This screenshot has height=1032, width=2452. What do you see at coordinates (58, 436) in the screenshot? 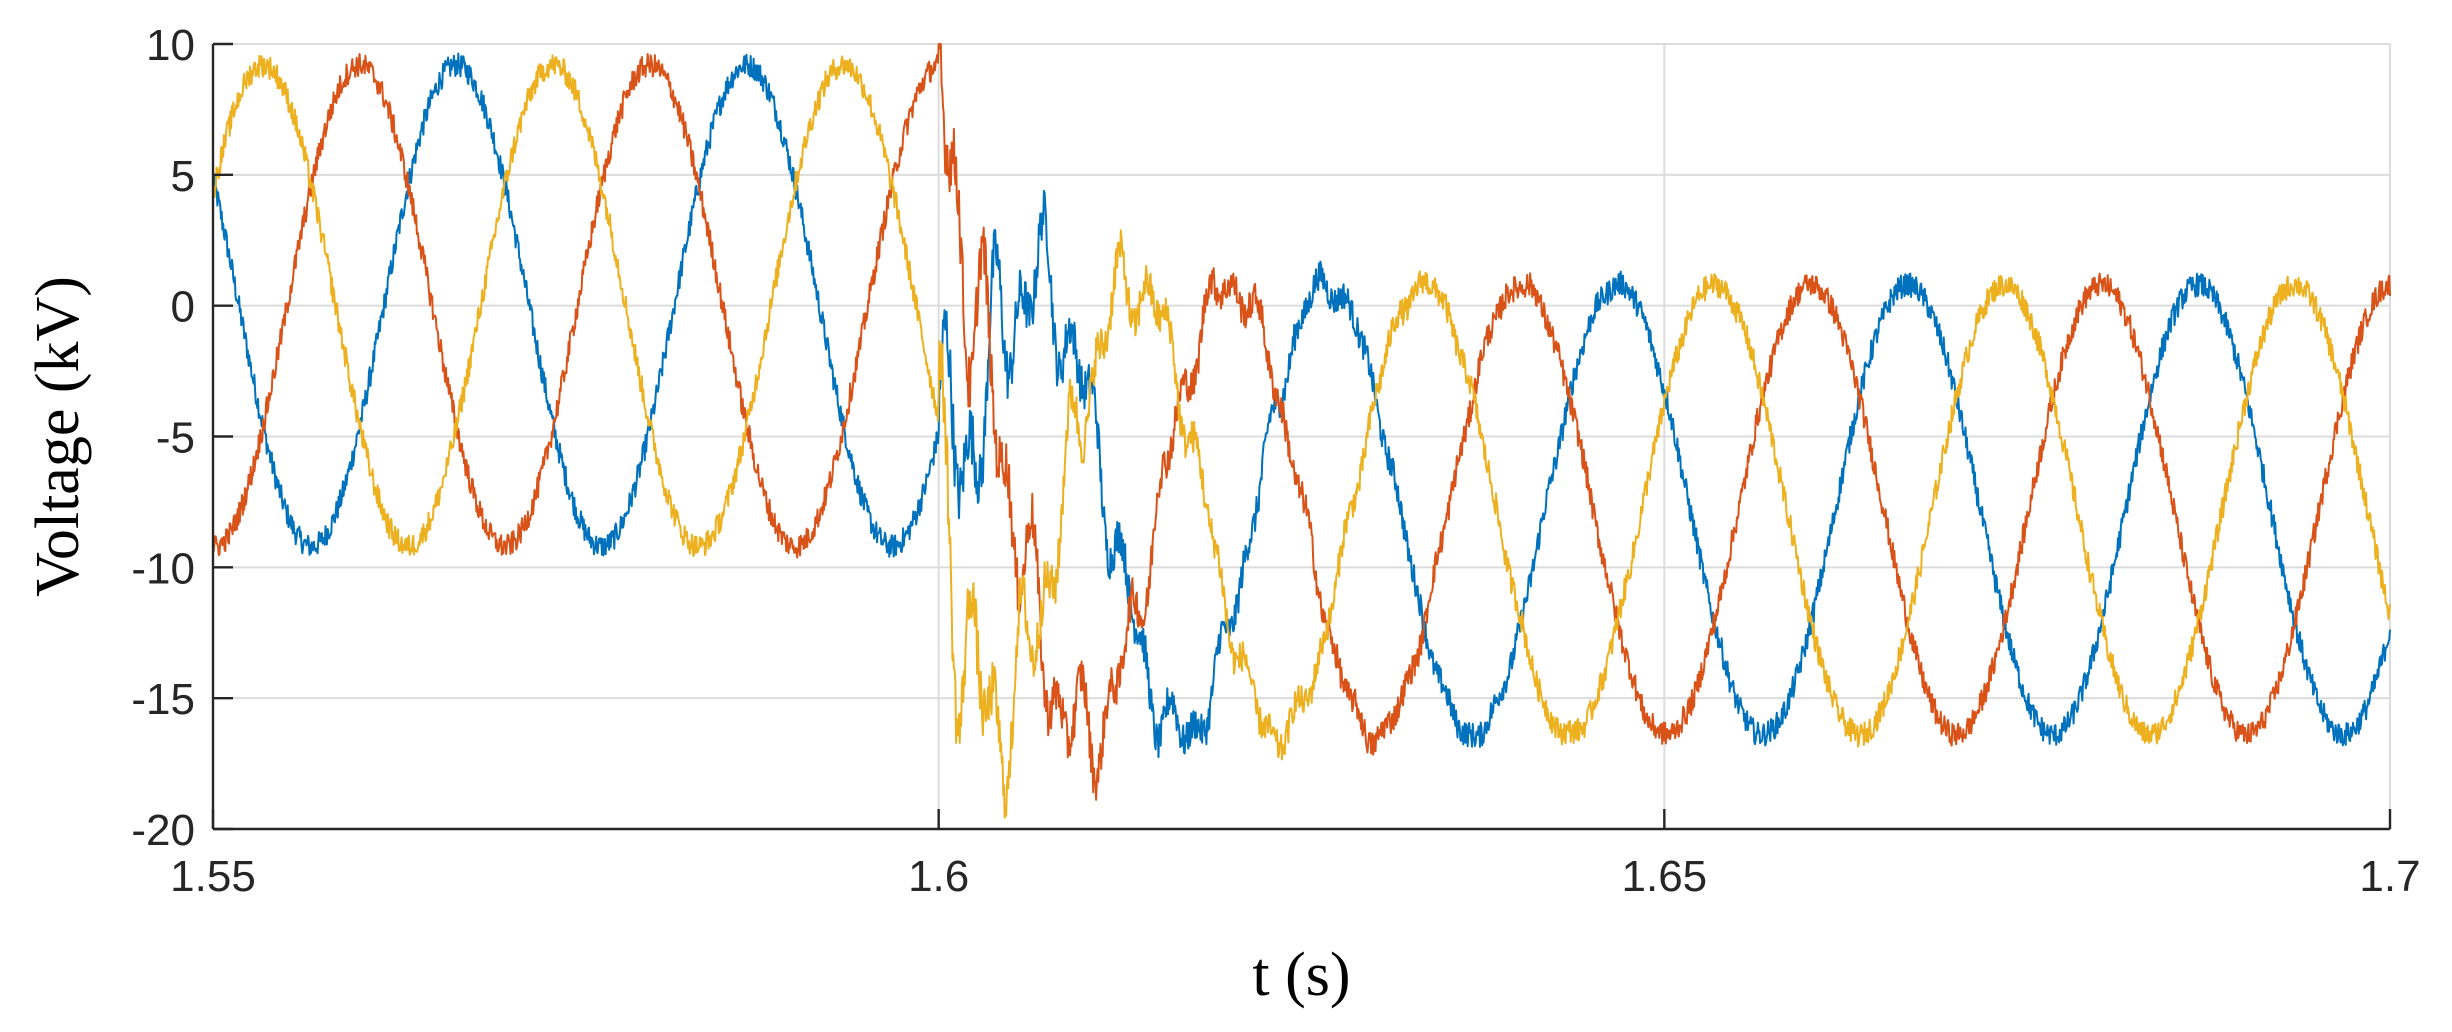
I see `y-axis-title: Voltage (kV)` at bounding box center [58, 436].